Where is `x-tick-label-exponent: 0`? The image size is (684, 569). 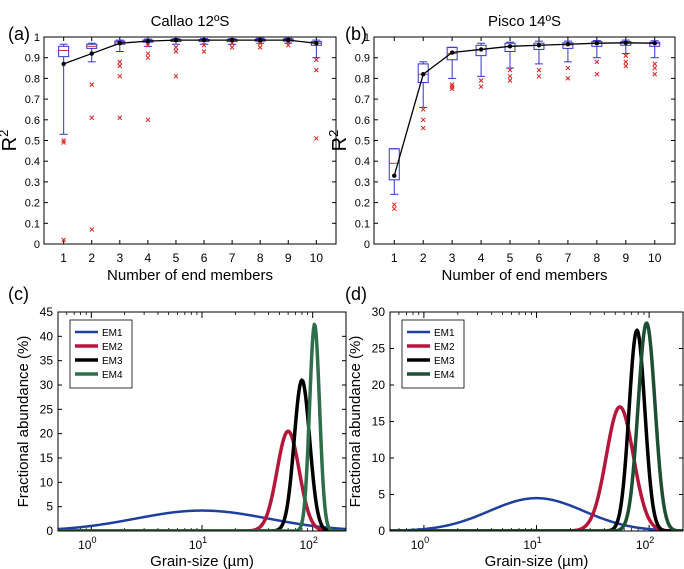
x-tick-label-exponent: 0 is located at coordinates (93, 540).